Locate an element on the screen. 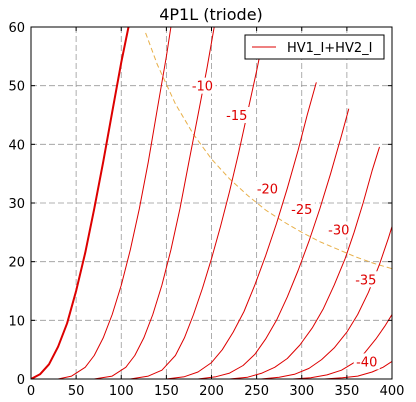 The width and height of the screenshot is (416, 402). legend: HV1_I+HV2_I is located at coordinates (314, 47).